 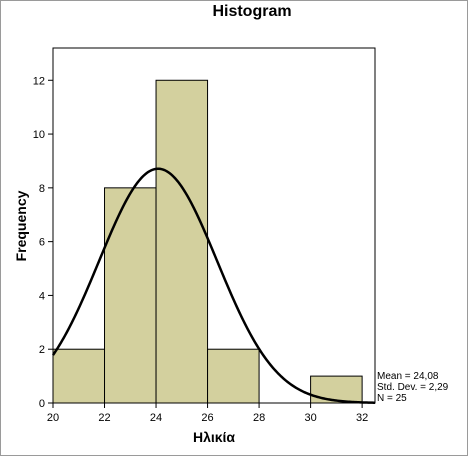 I want to click on stat-n: N = 25, so click(x=392, y=398).